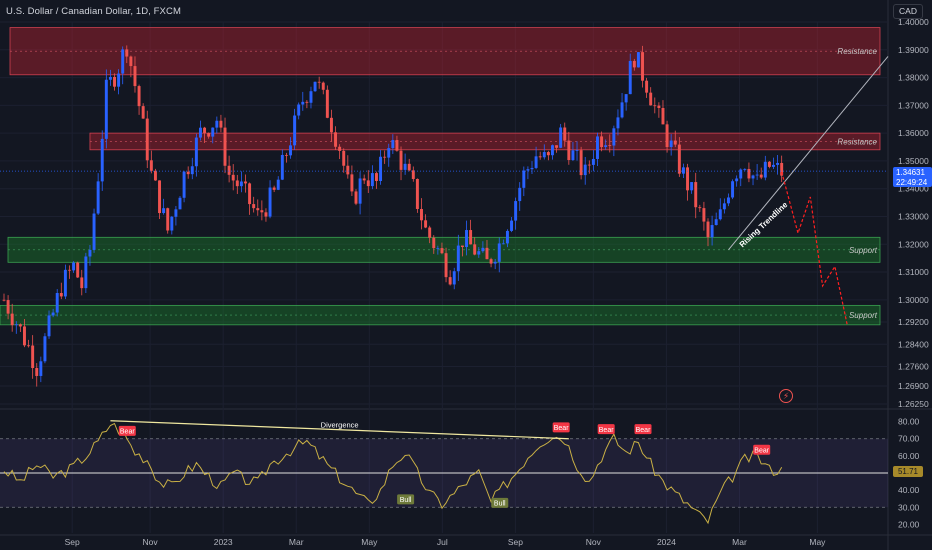 The height and width of the screenshot is (550, 932). Describe the element at coordinates (913, 272) in the screenshot. I see `price-axis-tick-label: 1.31000` at that location.